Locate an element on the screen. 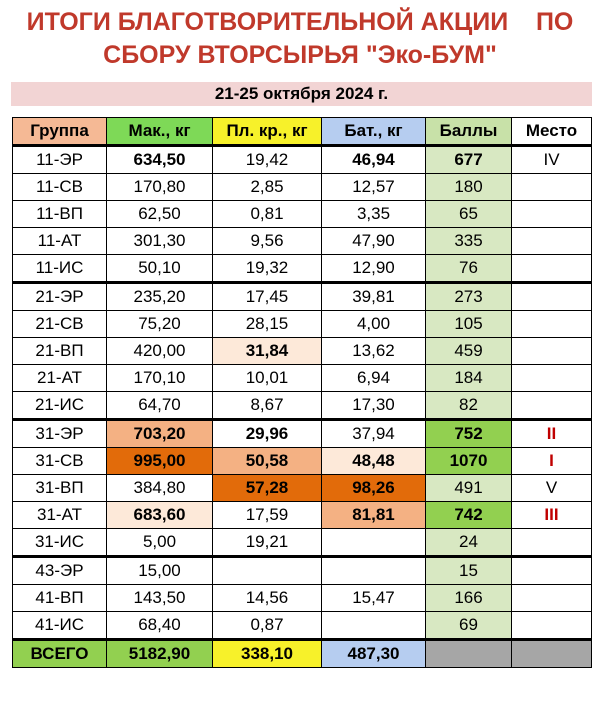 This screenshot has height=701, width=600. table-row: 21-АТ 170,10 10,01 6,94 184 is located at coordinates (302, 378).